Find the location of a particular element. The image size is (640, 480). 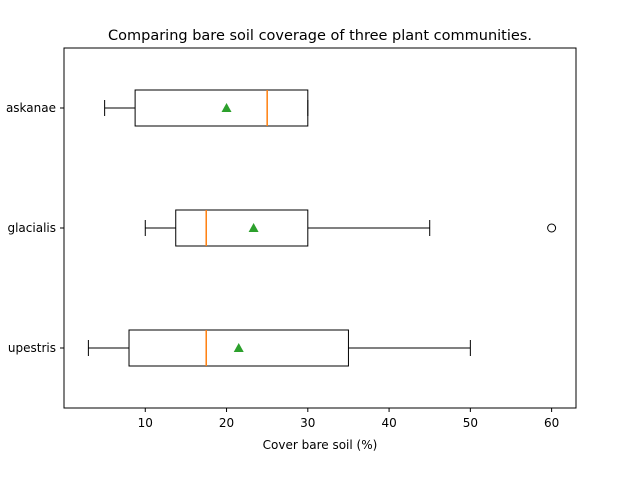

x-tick-label: 40 is located at coordinates (388, 423).